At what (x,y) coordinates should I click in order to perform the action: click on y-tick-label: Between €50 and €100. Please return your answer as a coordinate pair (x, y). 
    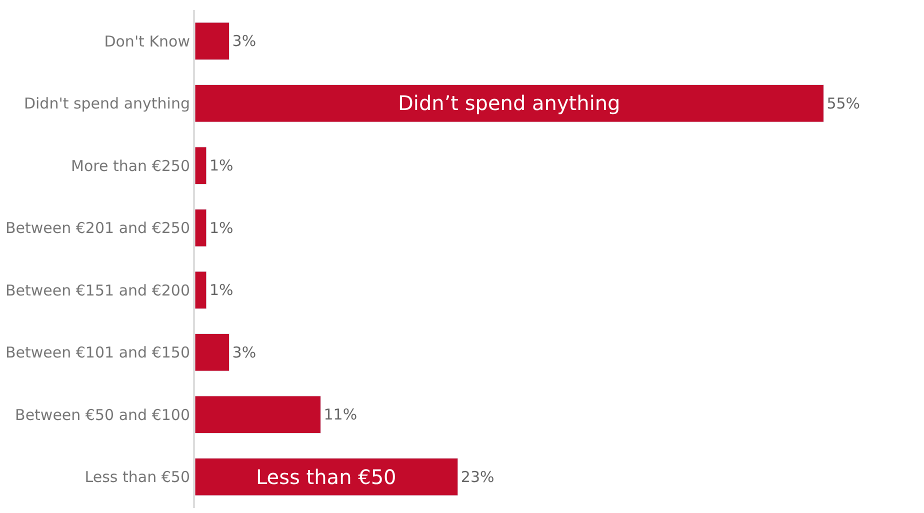
    Looking at the image, I should click on (102, 415).